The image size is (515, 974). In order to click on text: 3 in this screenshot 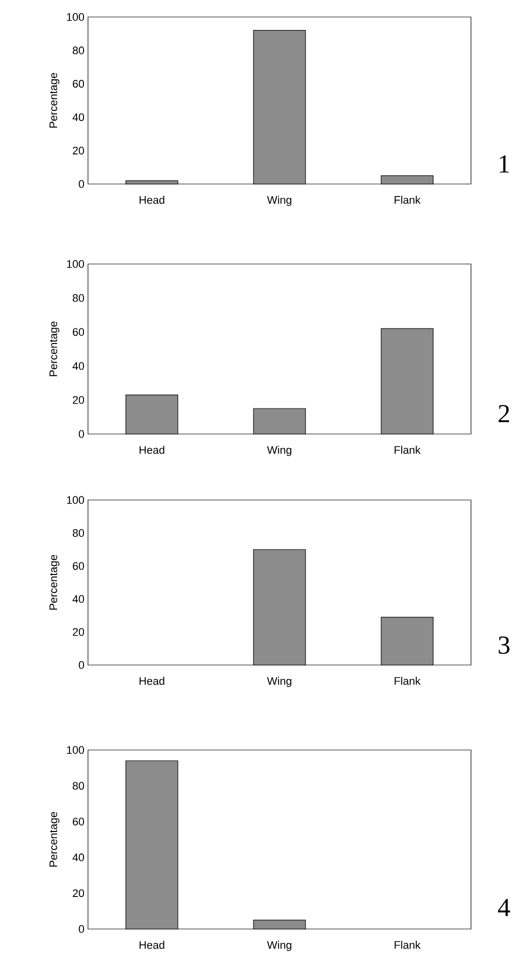, I will do `click(504, 645)`.